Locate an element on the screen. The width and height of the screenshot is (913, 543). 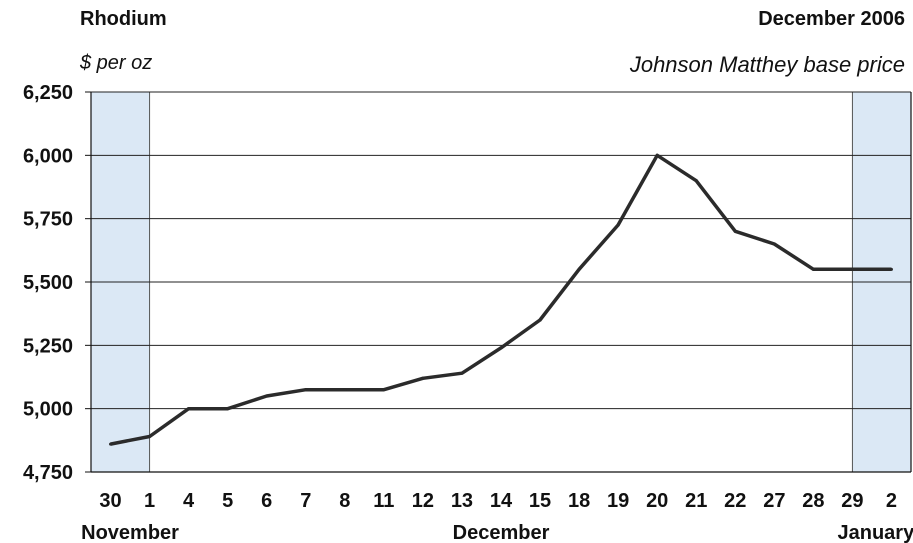
month-label: January is located at coordinates (875, 532).